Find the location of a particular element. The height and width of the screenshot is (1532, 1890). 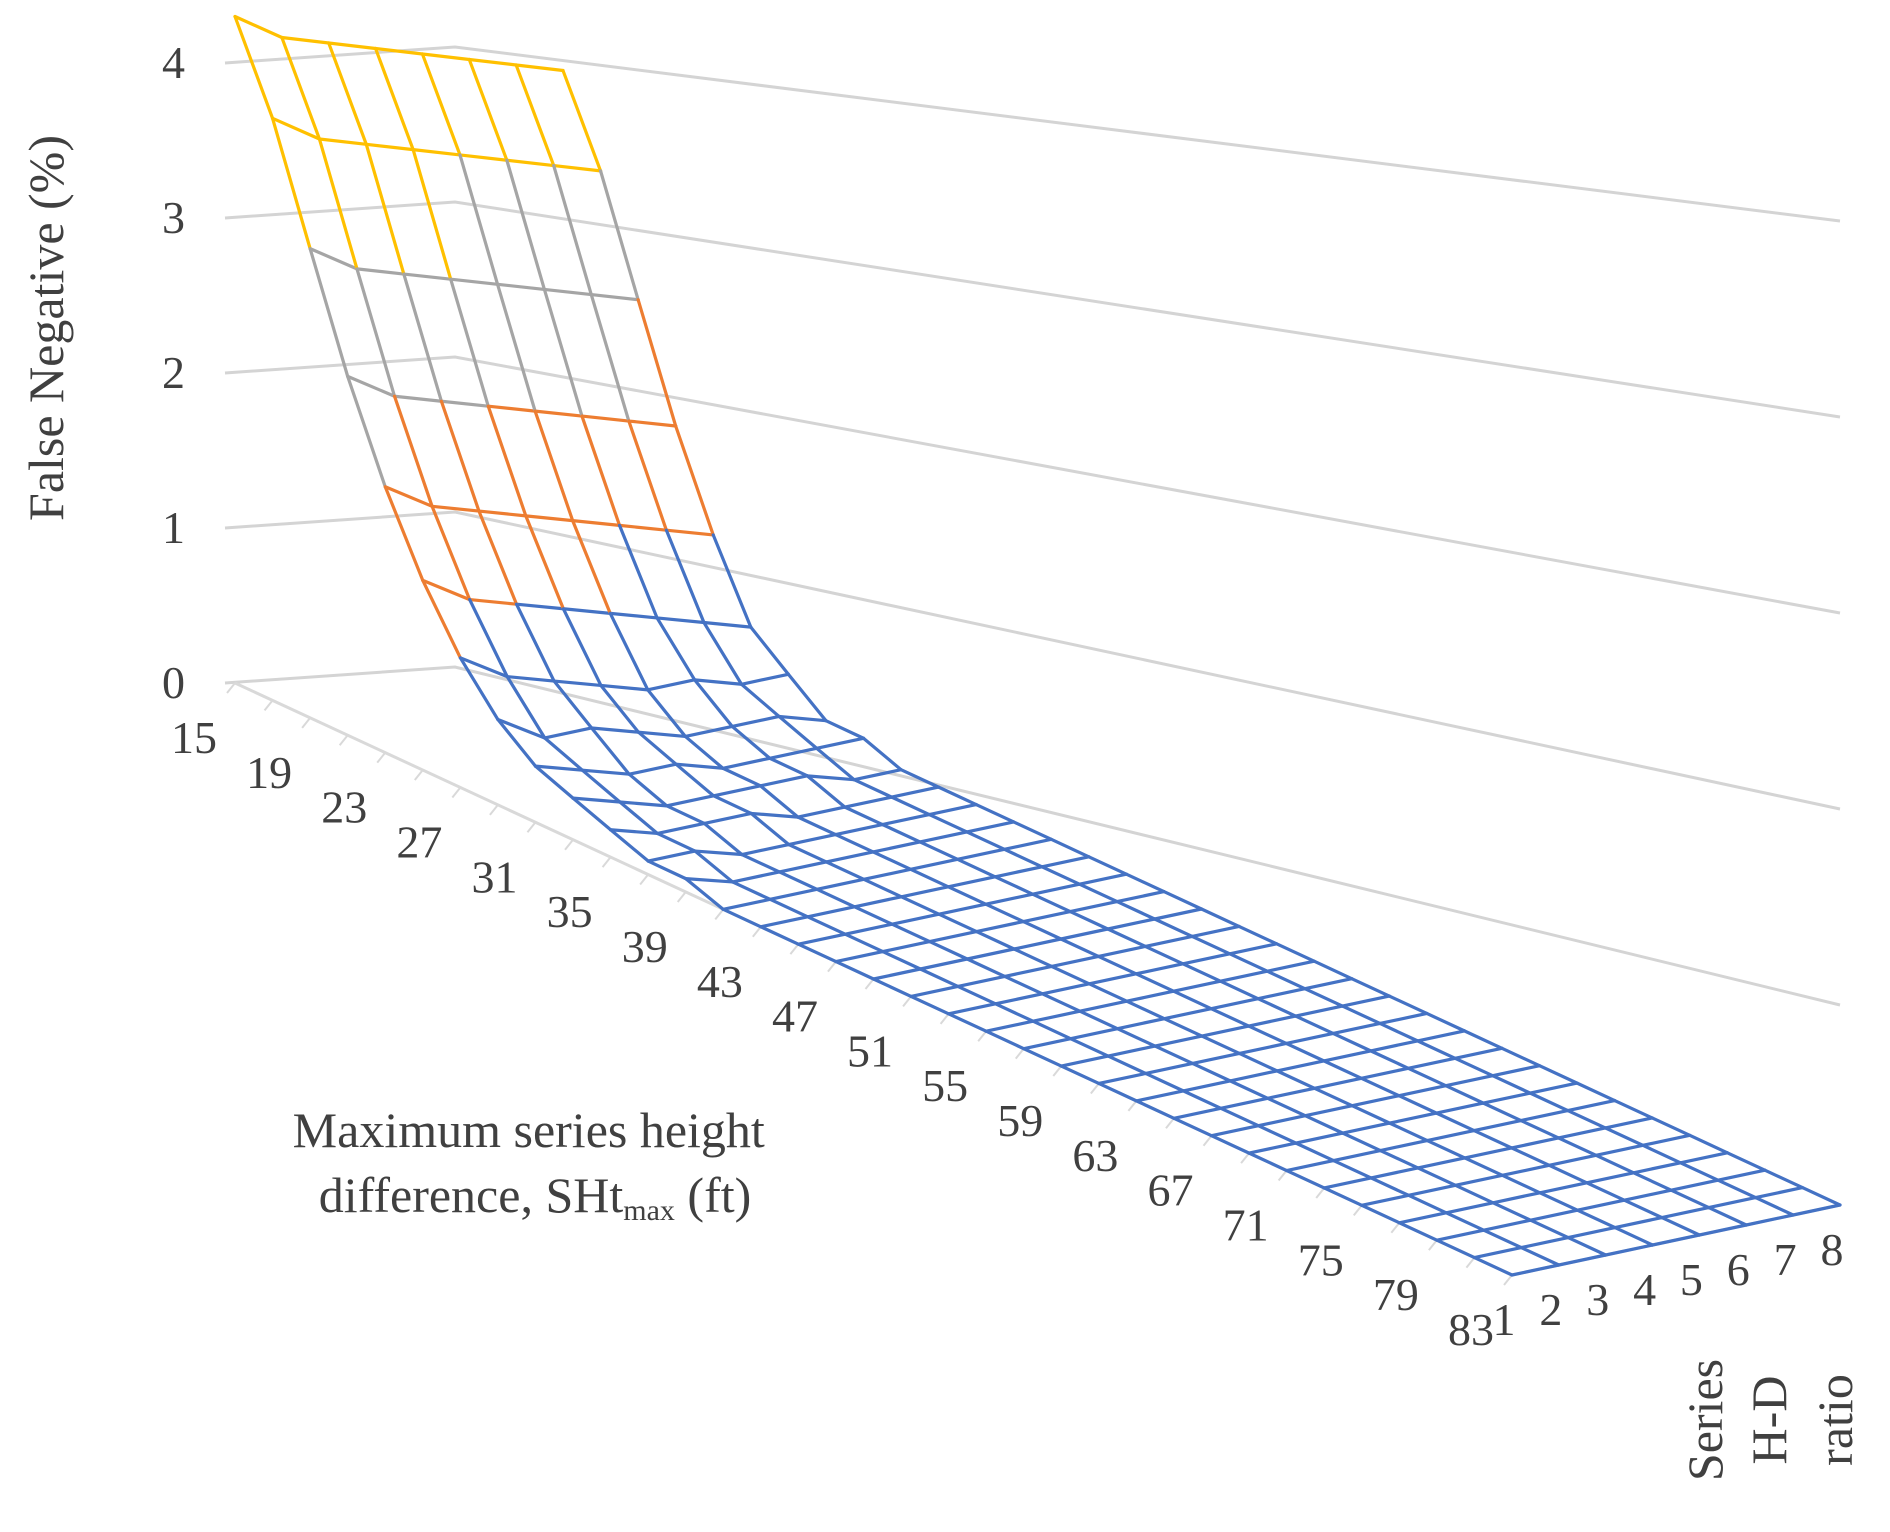

x-tick-label: 59 is located at coordinates (1020, 1120).